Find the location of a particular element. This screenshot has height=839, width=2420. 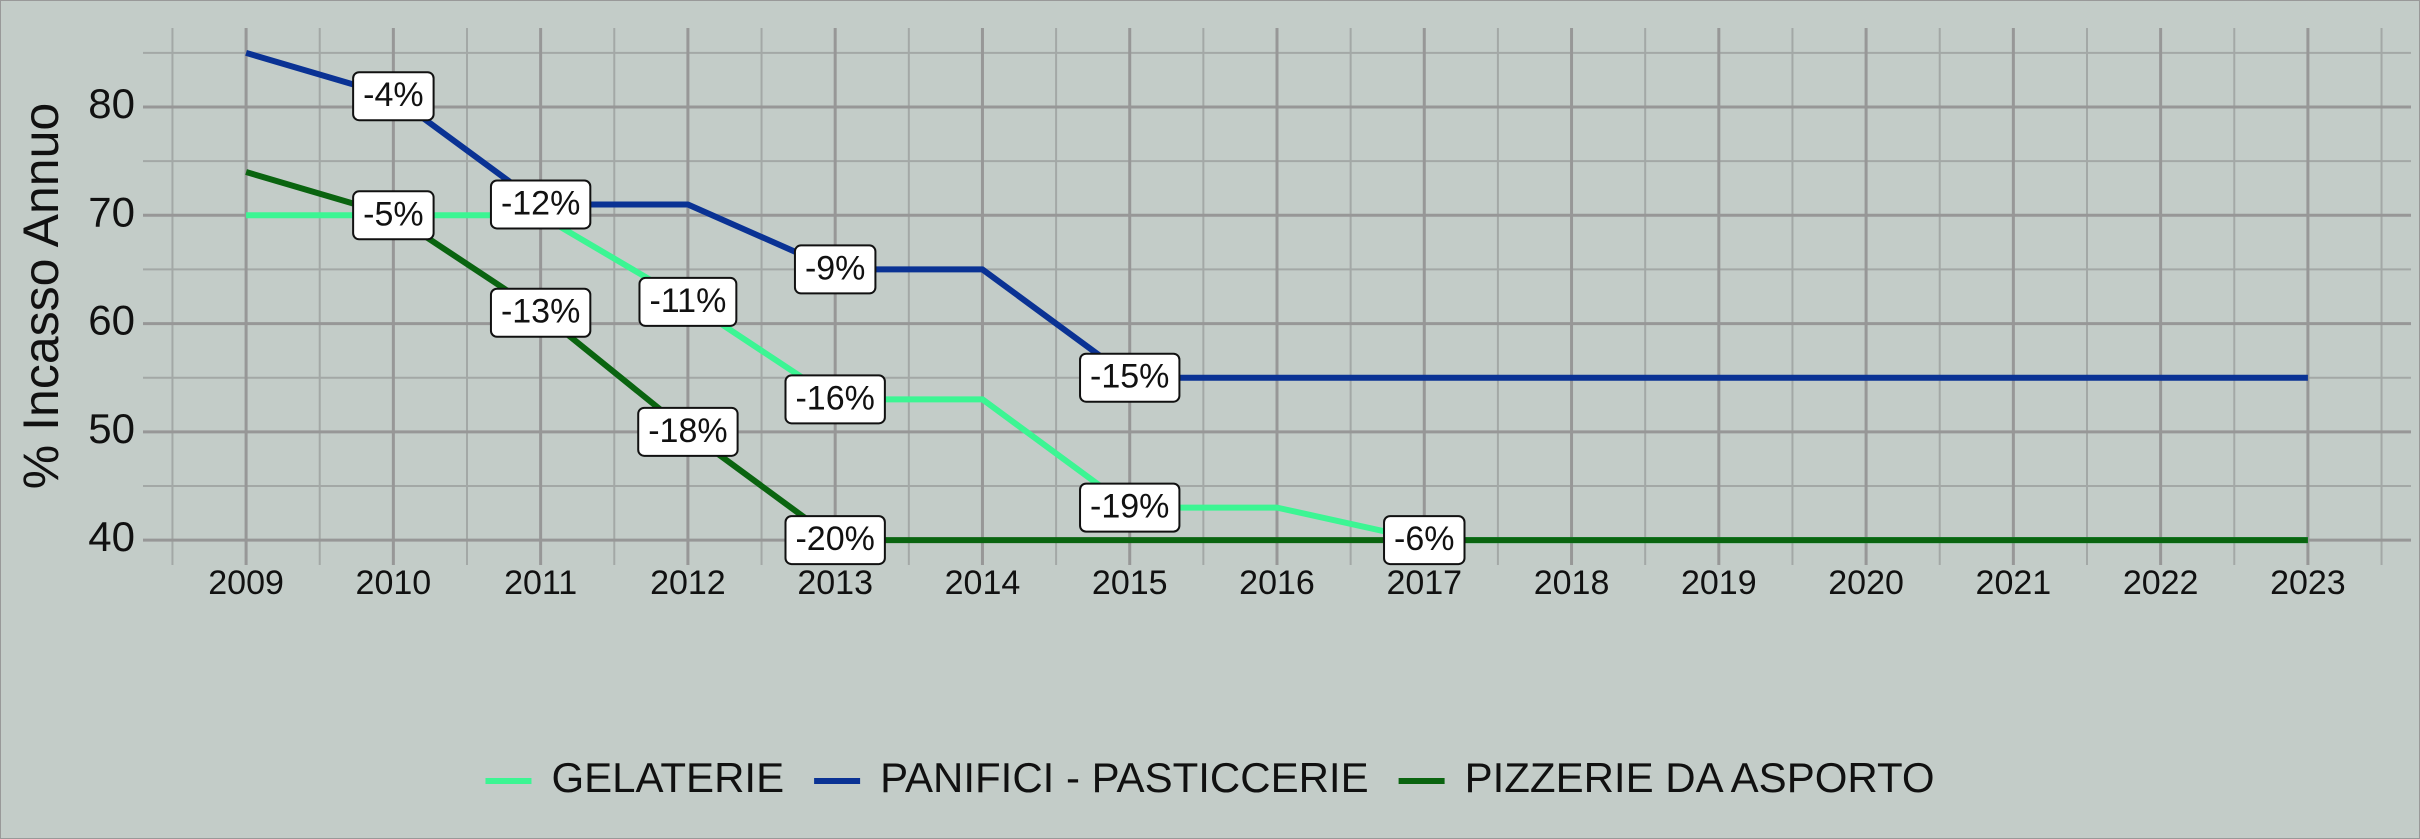

data-label: -12% is located at coordinates (540, 204).